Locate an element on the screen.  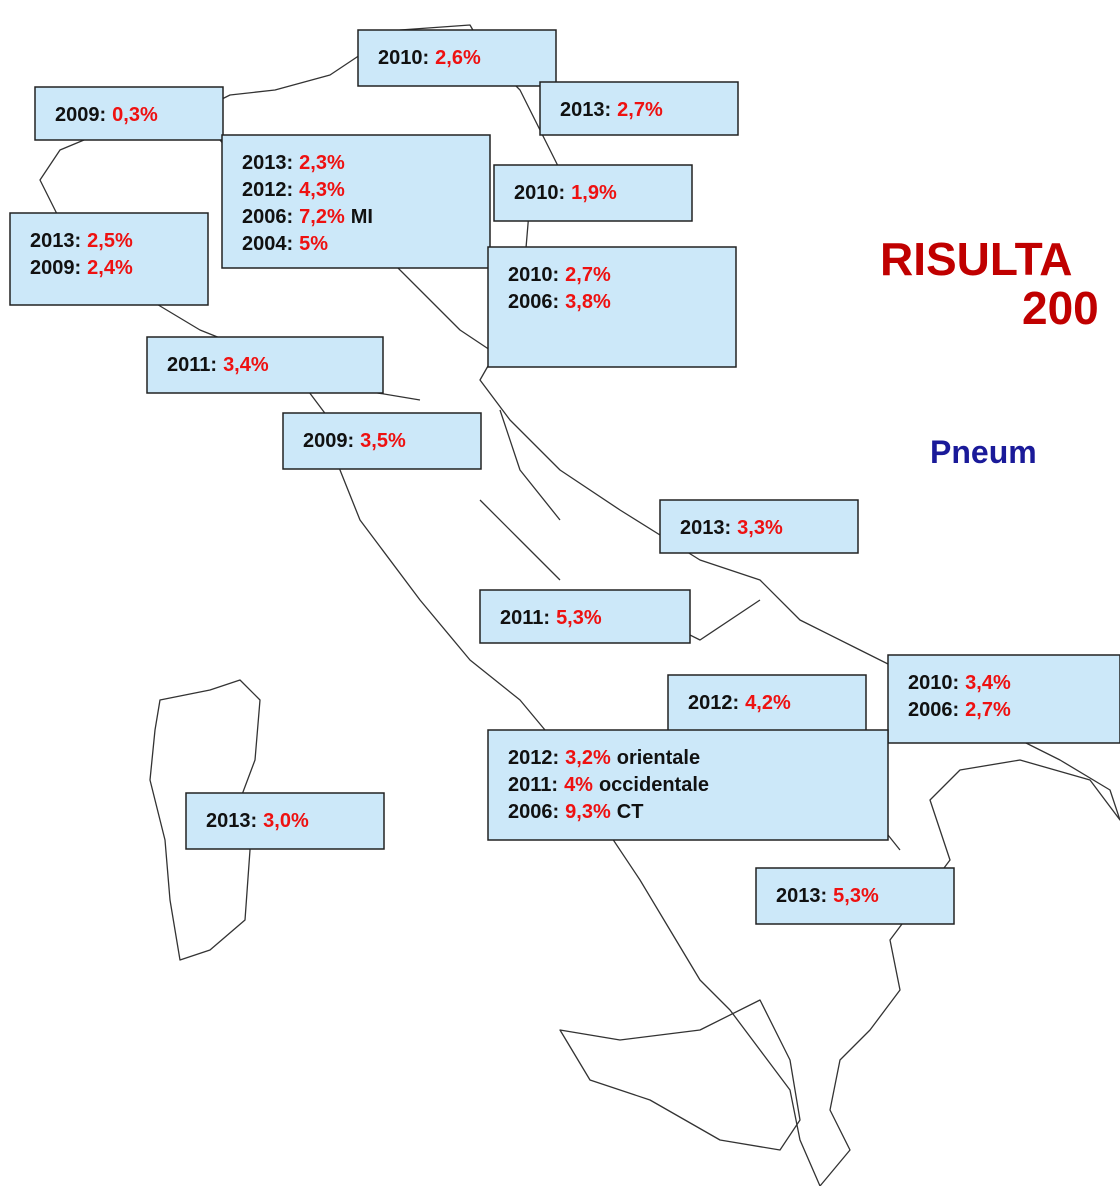
label-line: 2011: 3,4% is located at coordinates (218, 365).